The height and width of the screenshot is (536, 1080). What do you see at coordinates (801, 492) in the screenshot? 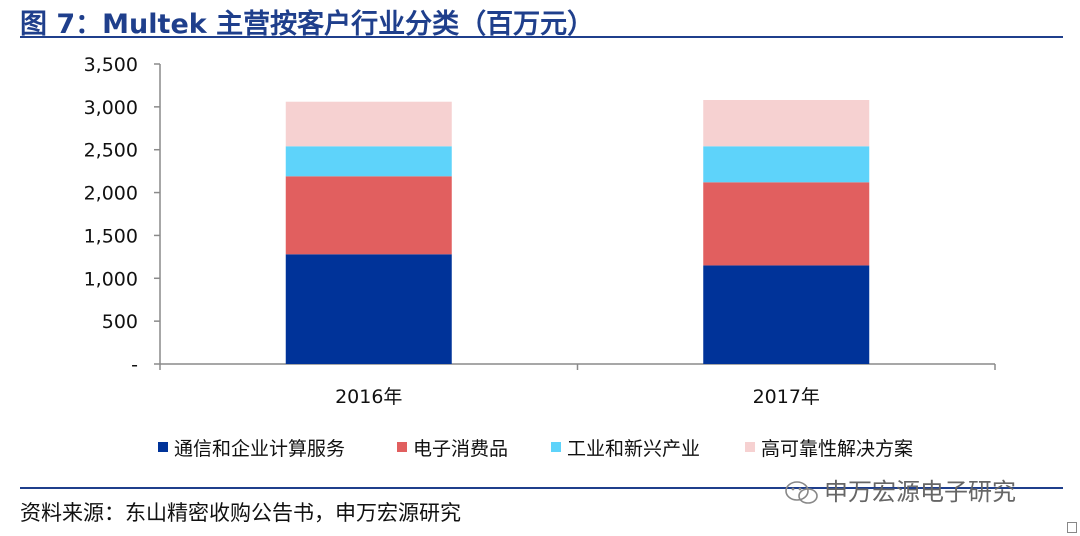
I see `wechat-icon` at bounding box center [801, 492].